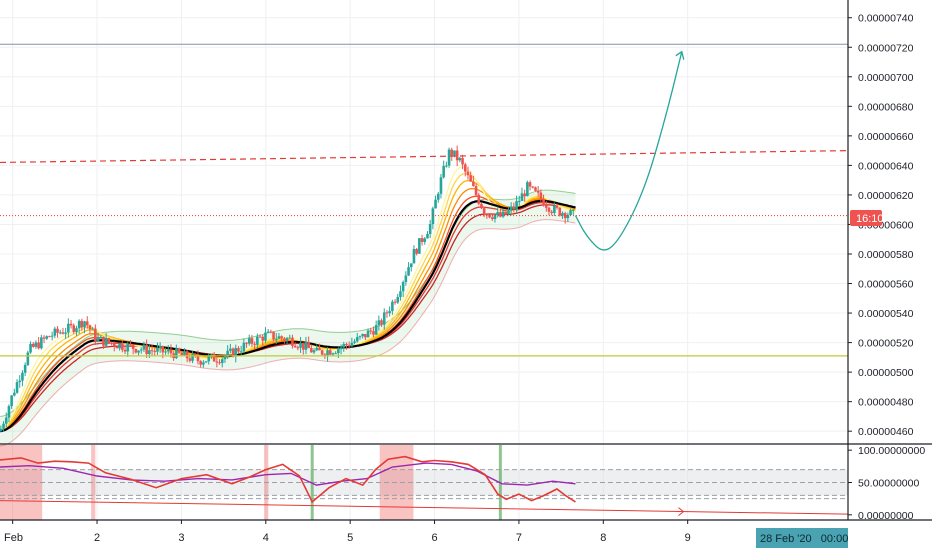  Describe the element at coordinates (629, 150) in the screenshot. I see `forecast-drawing` at that location.